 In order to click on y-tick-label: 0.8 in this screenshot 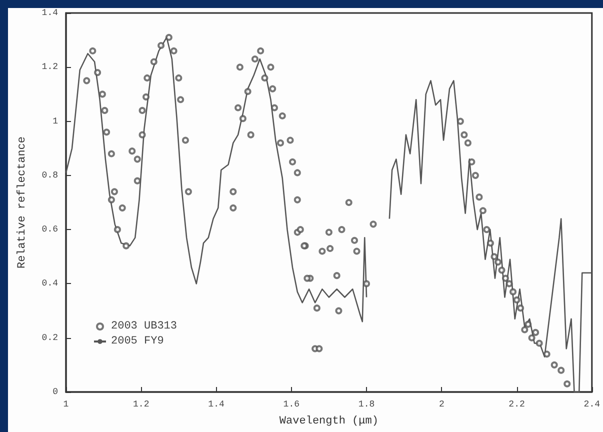, I will do `click(50, 175)`.